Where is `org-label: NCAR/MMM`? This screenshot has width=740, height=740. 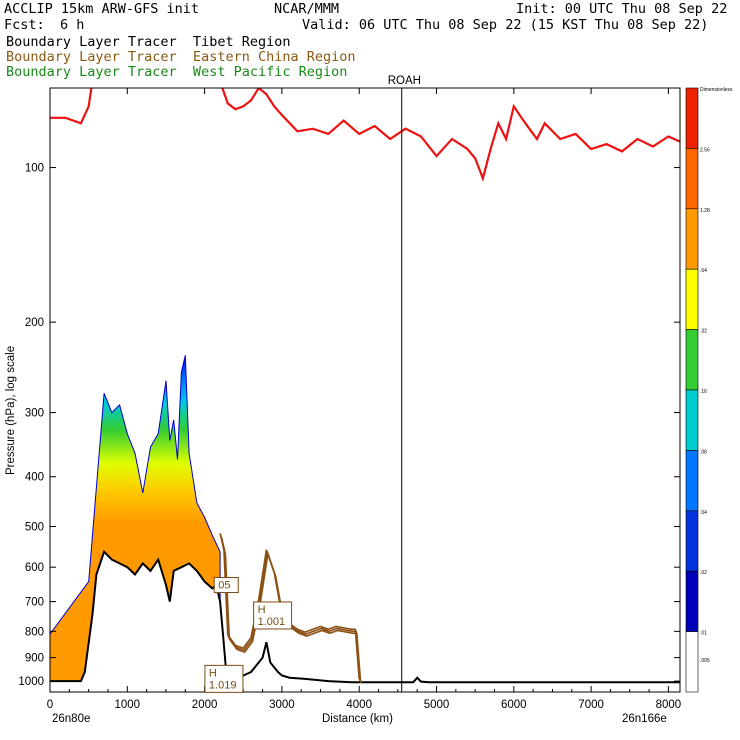
org-label: NCAR/MMM is located at coordinates (307, 9).